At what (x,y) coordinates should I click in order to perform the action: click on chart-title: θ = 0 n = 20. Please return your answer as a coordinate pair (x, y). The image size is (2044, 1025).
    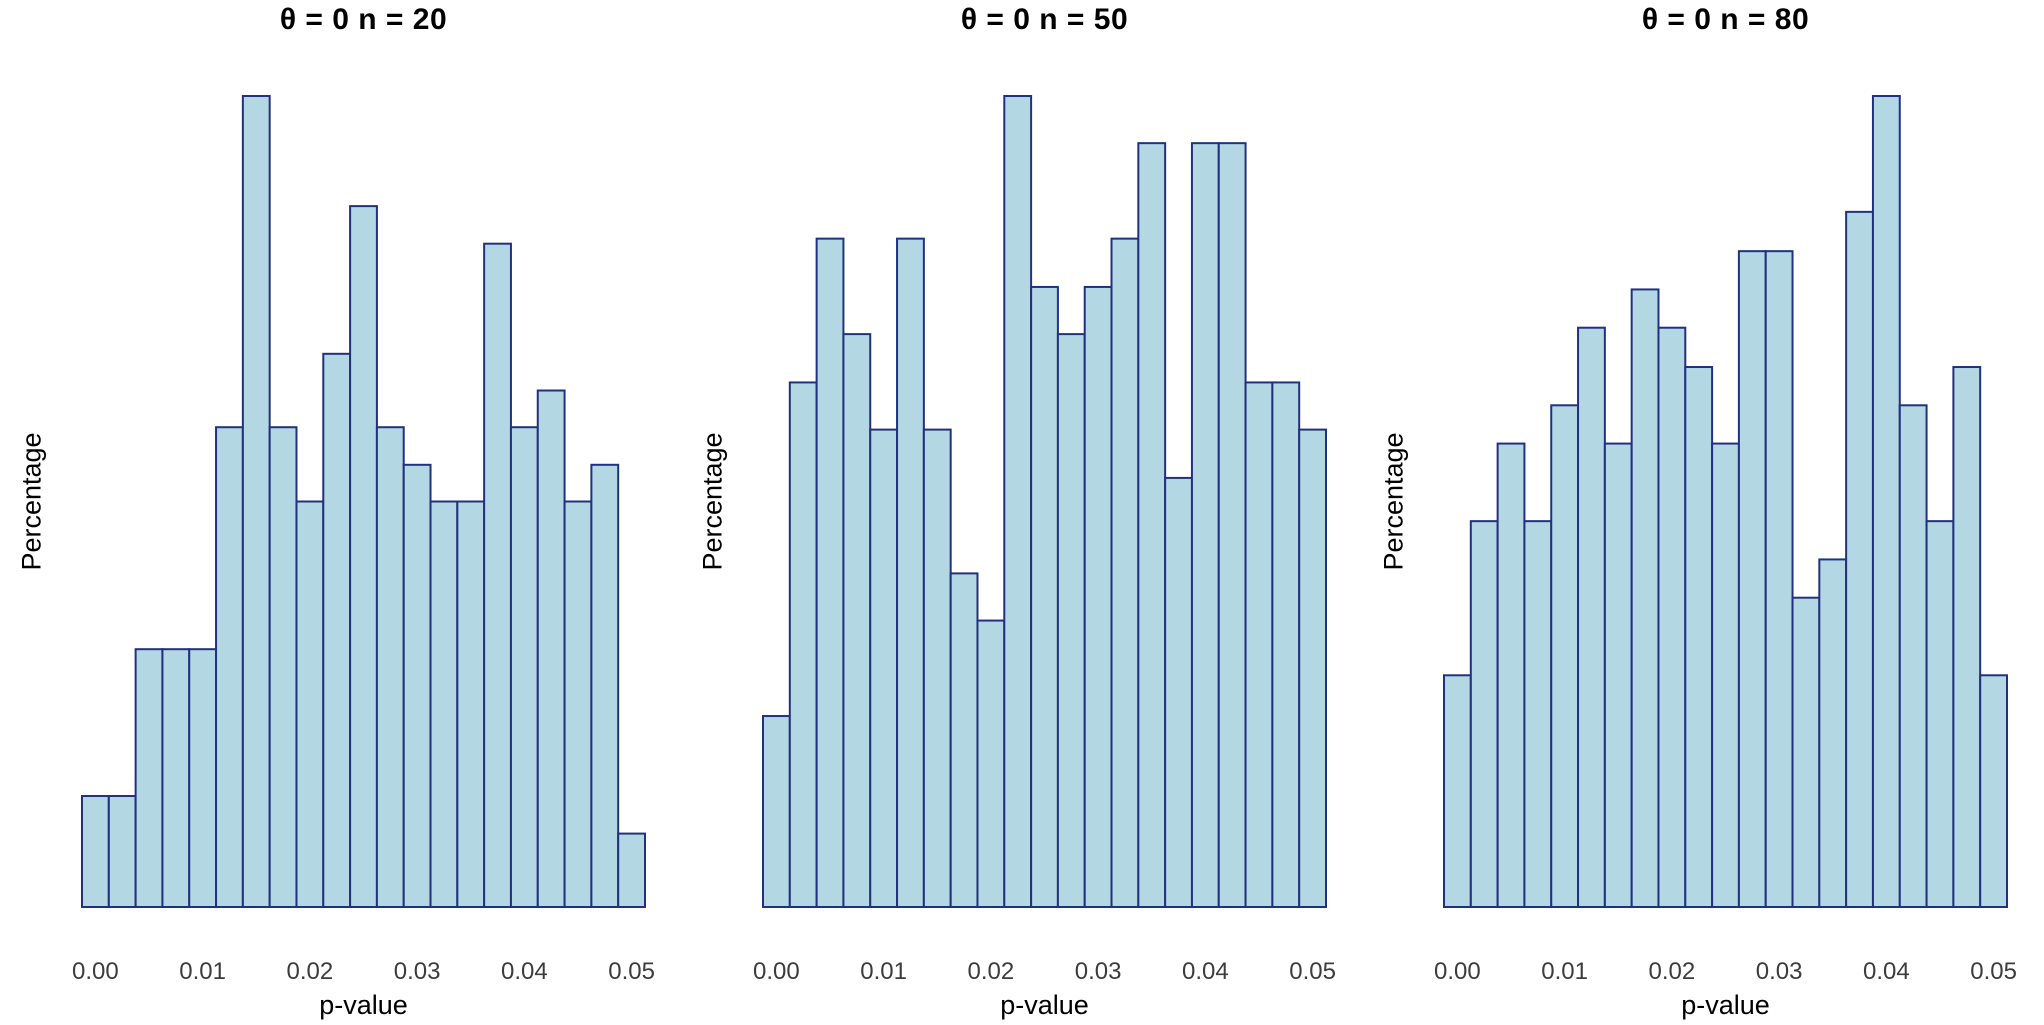
    Looking at the image, I should click on (363, 19).